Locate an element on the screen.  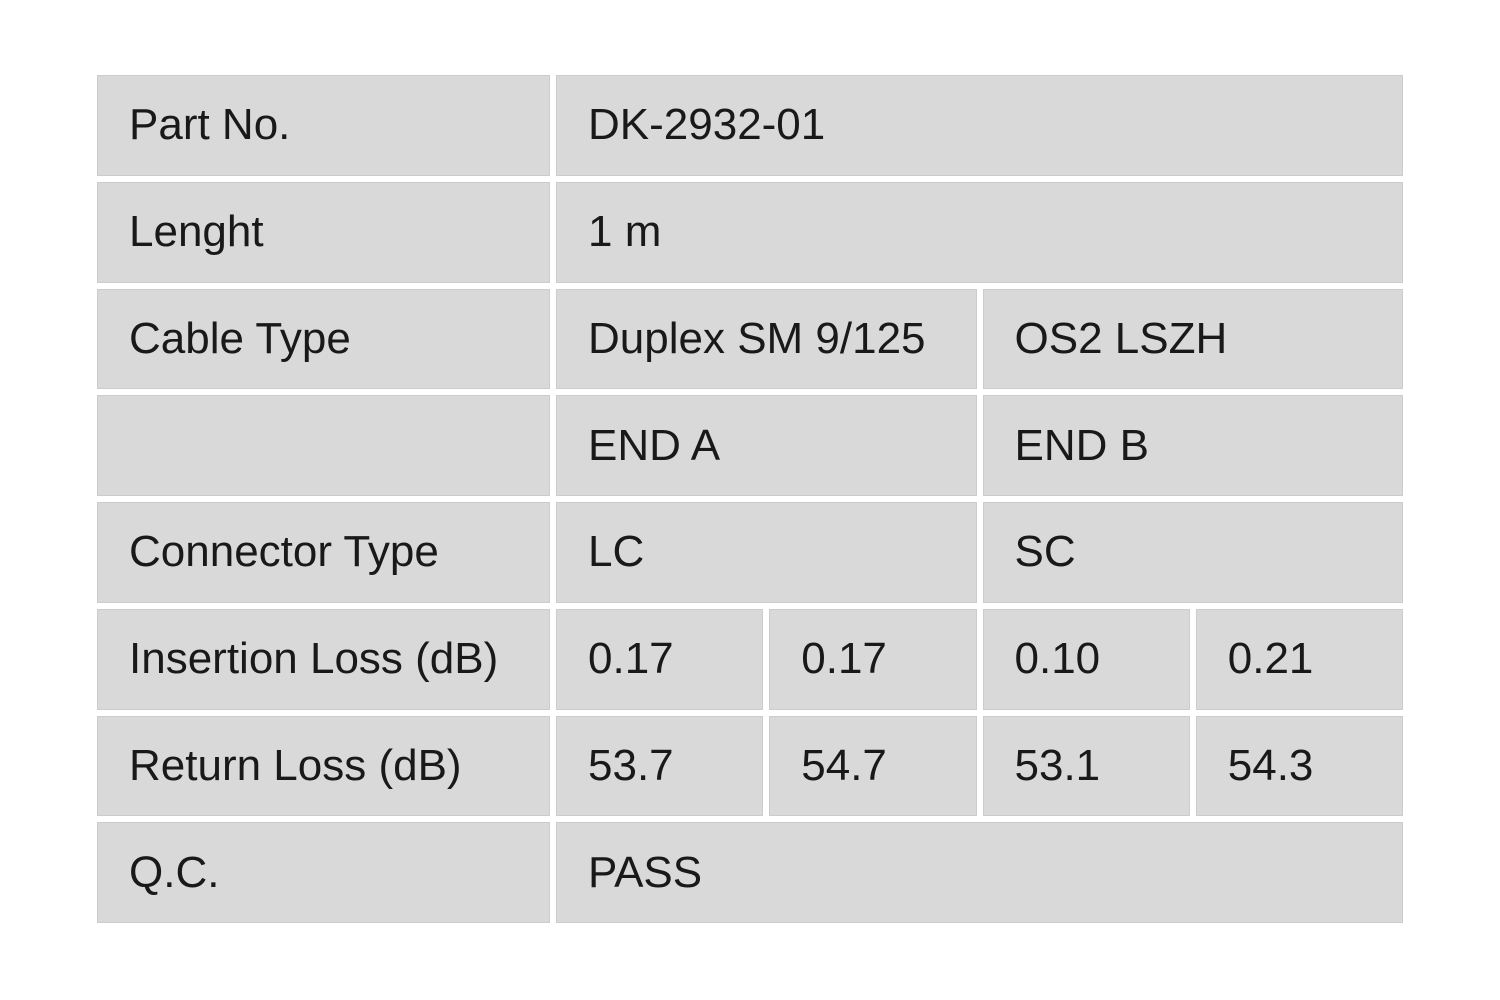
return-loss-end-a-1: 53.7 is located at coordinates (660, 766).